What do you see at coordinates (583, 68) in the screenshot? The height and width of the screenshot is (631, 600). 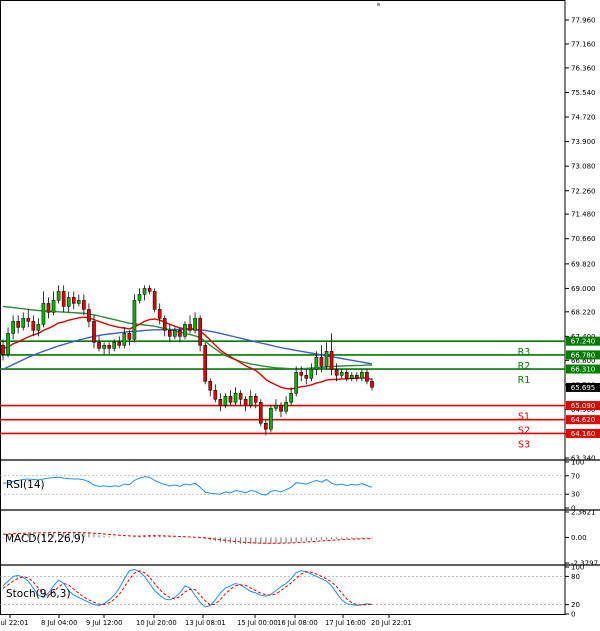 I see `price-tick-label: 76.360` at bounding box center [583, 68].